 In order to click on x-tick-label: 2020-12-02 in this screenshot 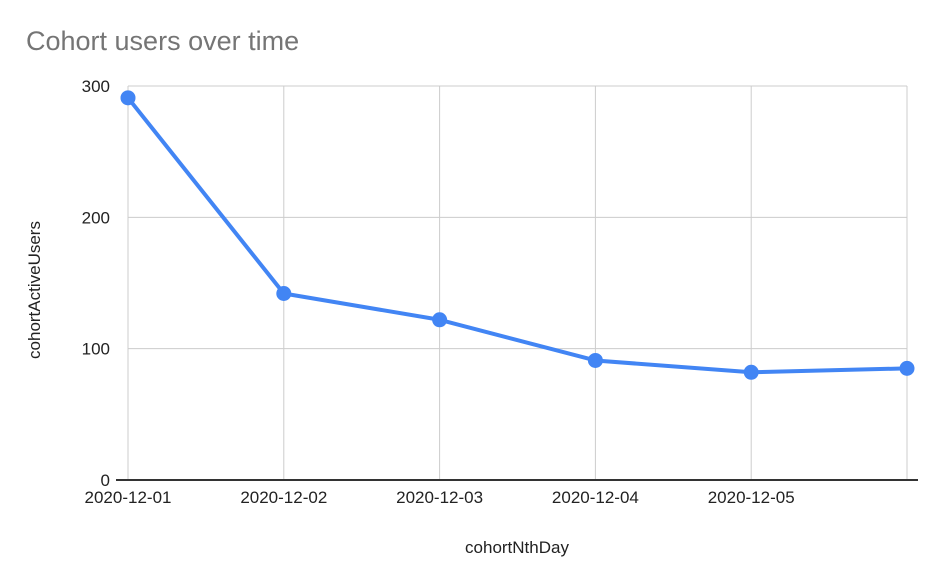, I will do `click(283, 497)`.